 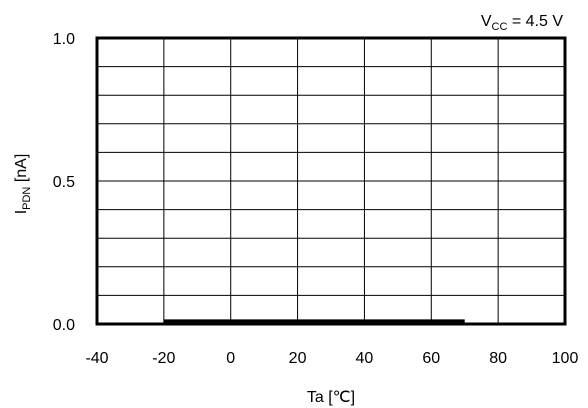 What do you see at coordinates (27, 198) in the screenshot?
I see `y-axis-label-sub: PDN` at bounding box center [27, 198].